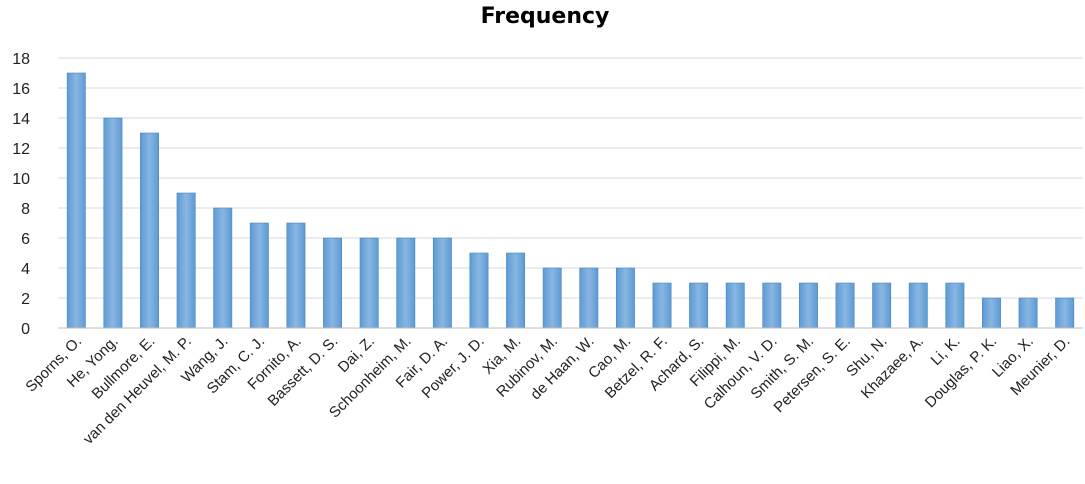 This screenshot has height=484, width=1085. Describe the element at coordinates (21, 89) in the screenshot. I see `y-tick-label: 16` at that location.